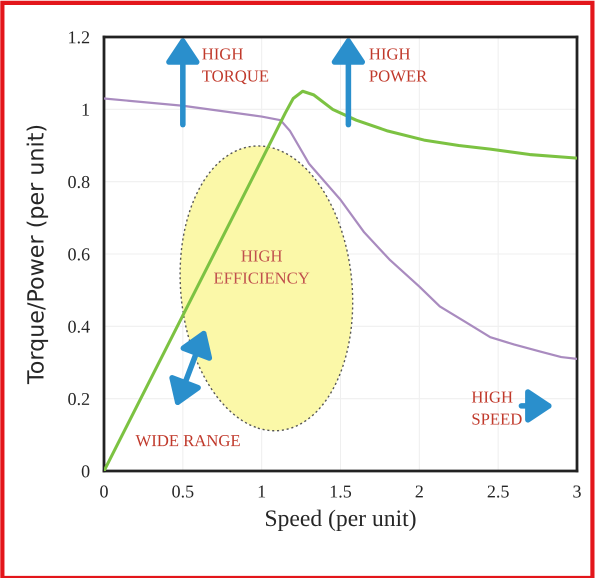 This screenshot has width=596, height=578. I want to click on y-tick-label: 0, so click(86, 471).